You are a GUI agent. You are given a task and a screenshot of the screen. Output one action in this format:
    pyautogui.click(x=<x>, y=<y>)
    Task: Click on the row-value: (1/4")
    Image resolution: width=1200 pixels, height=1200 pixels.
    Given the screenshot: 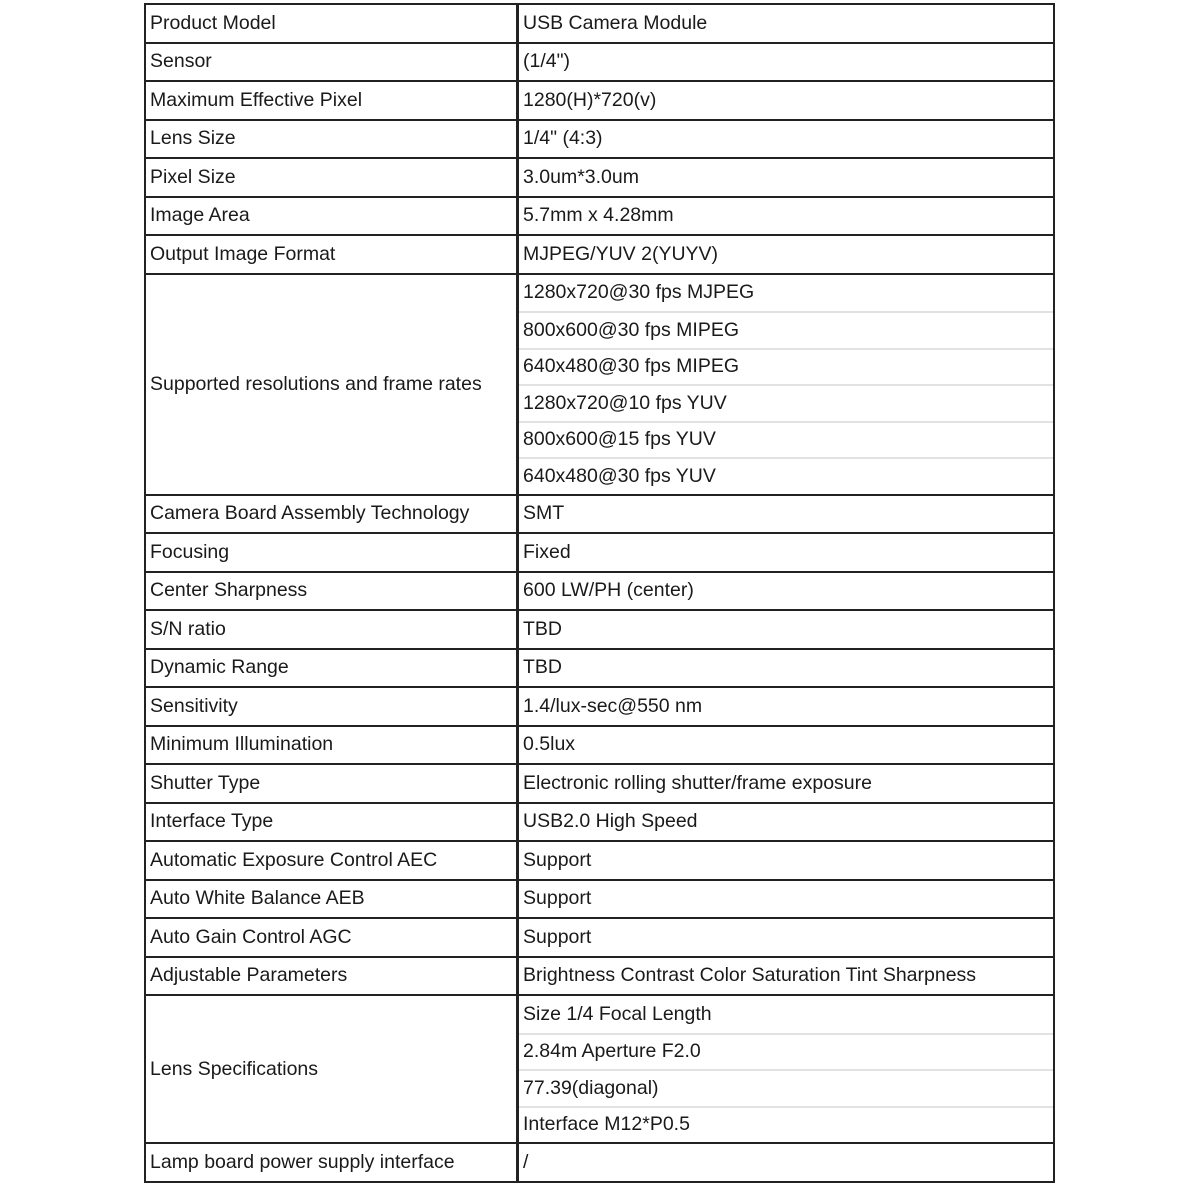 What is the action you would take?
    pyautogui.click(x=547, y=61)
    